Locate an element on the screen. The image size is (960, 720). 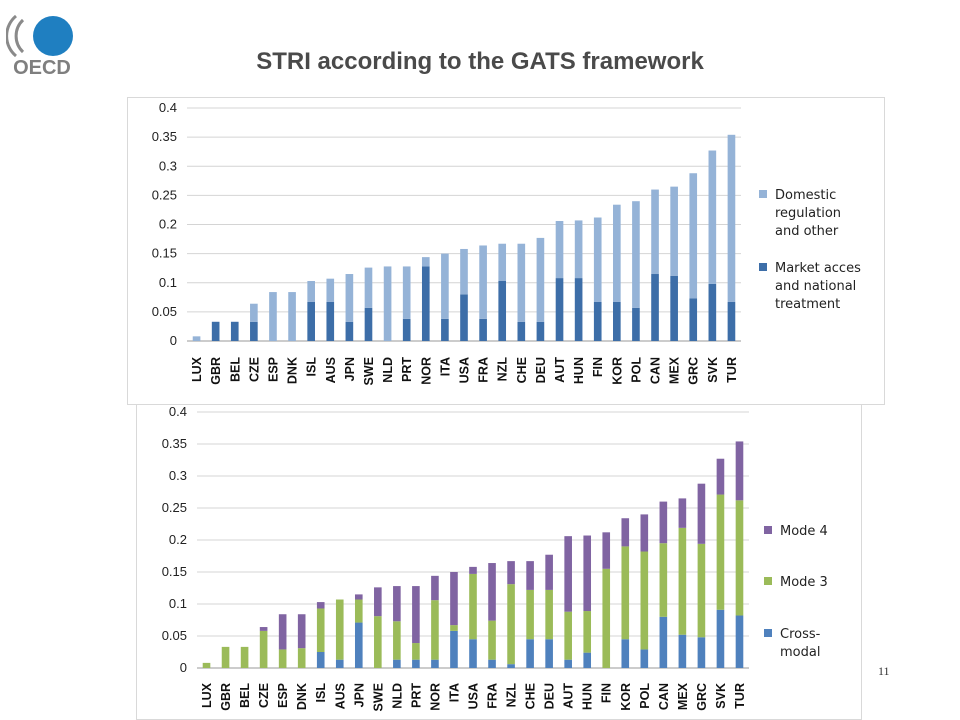
bar-esp-domestic-regulation-and-other is located at coordinates (273, 316).